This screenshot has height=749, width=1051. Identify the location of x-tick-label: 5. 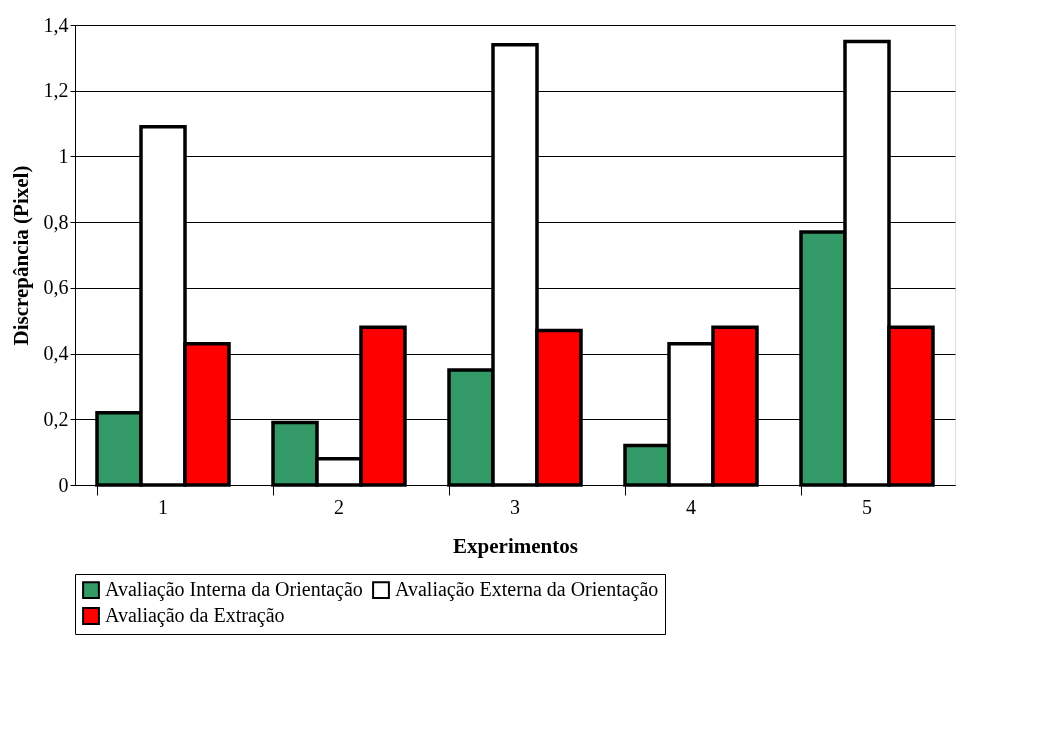
(867, 506).